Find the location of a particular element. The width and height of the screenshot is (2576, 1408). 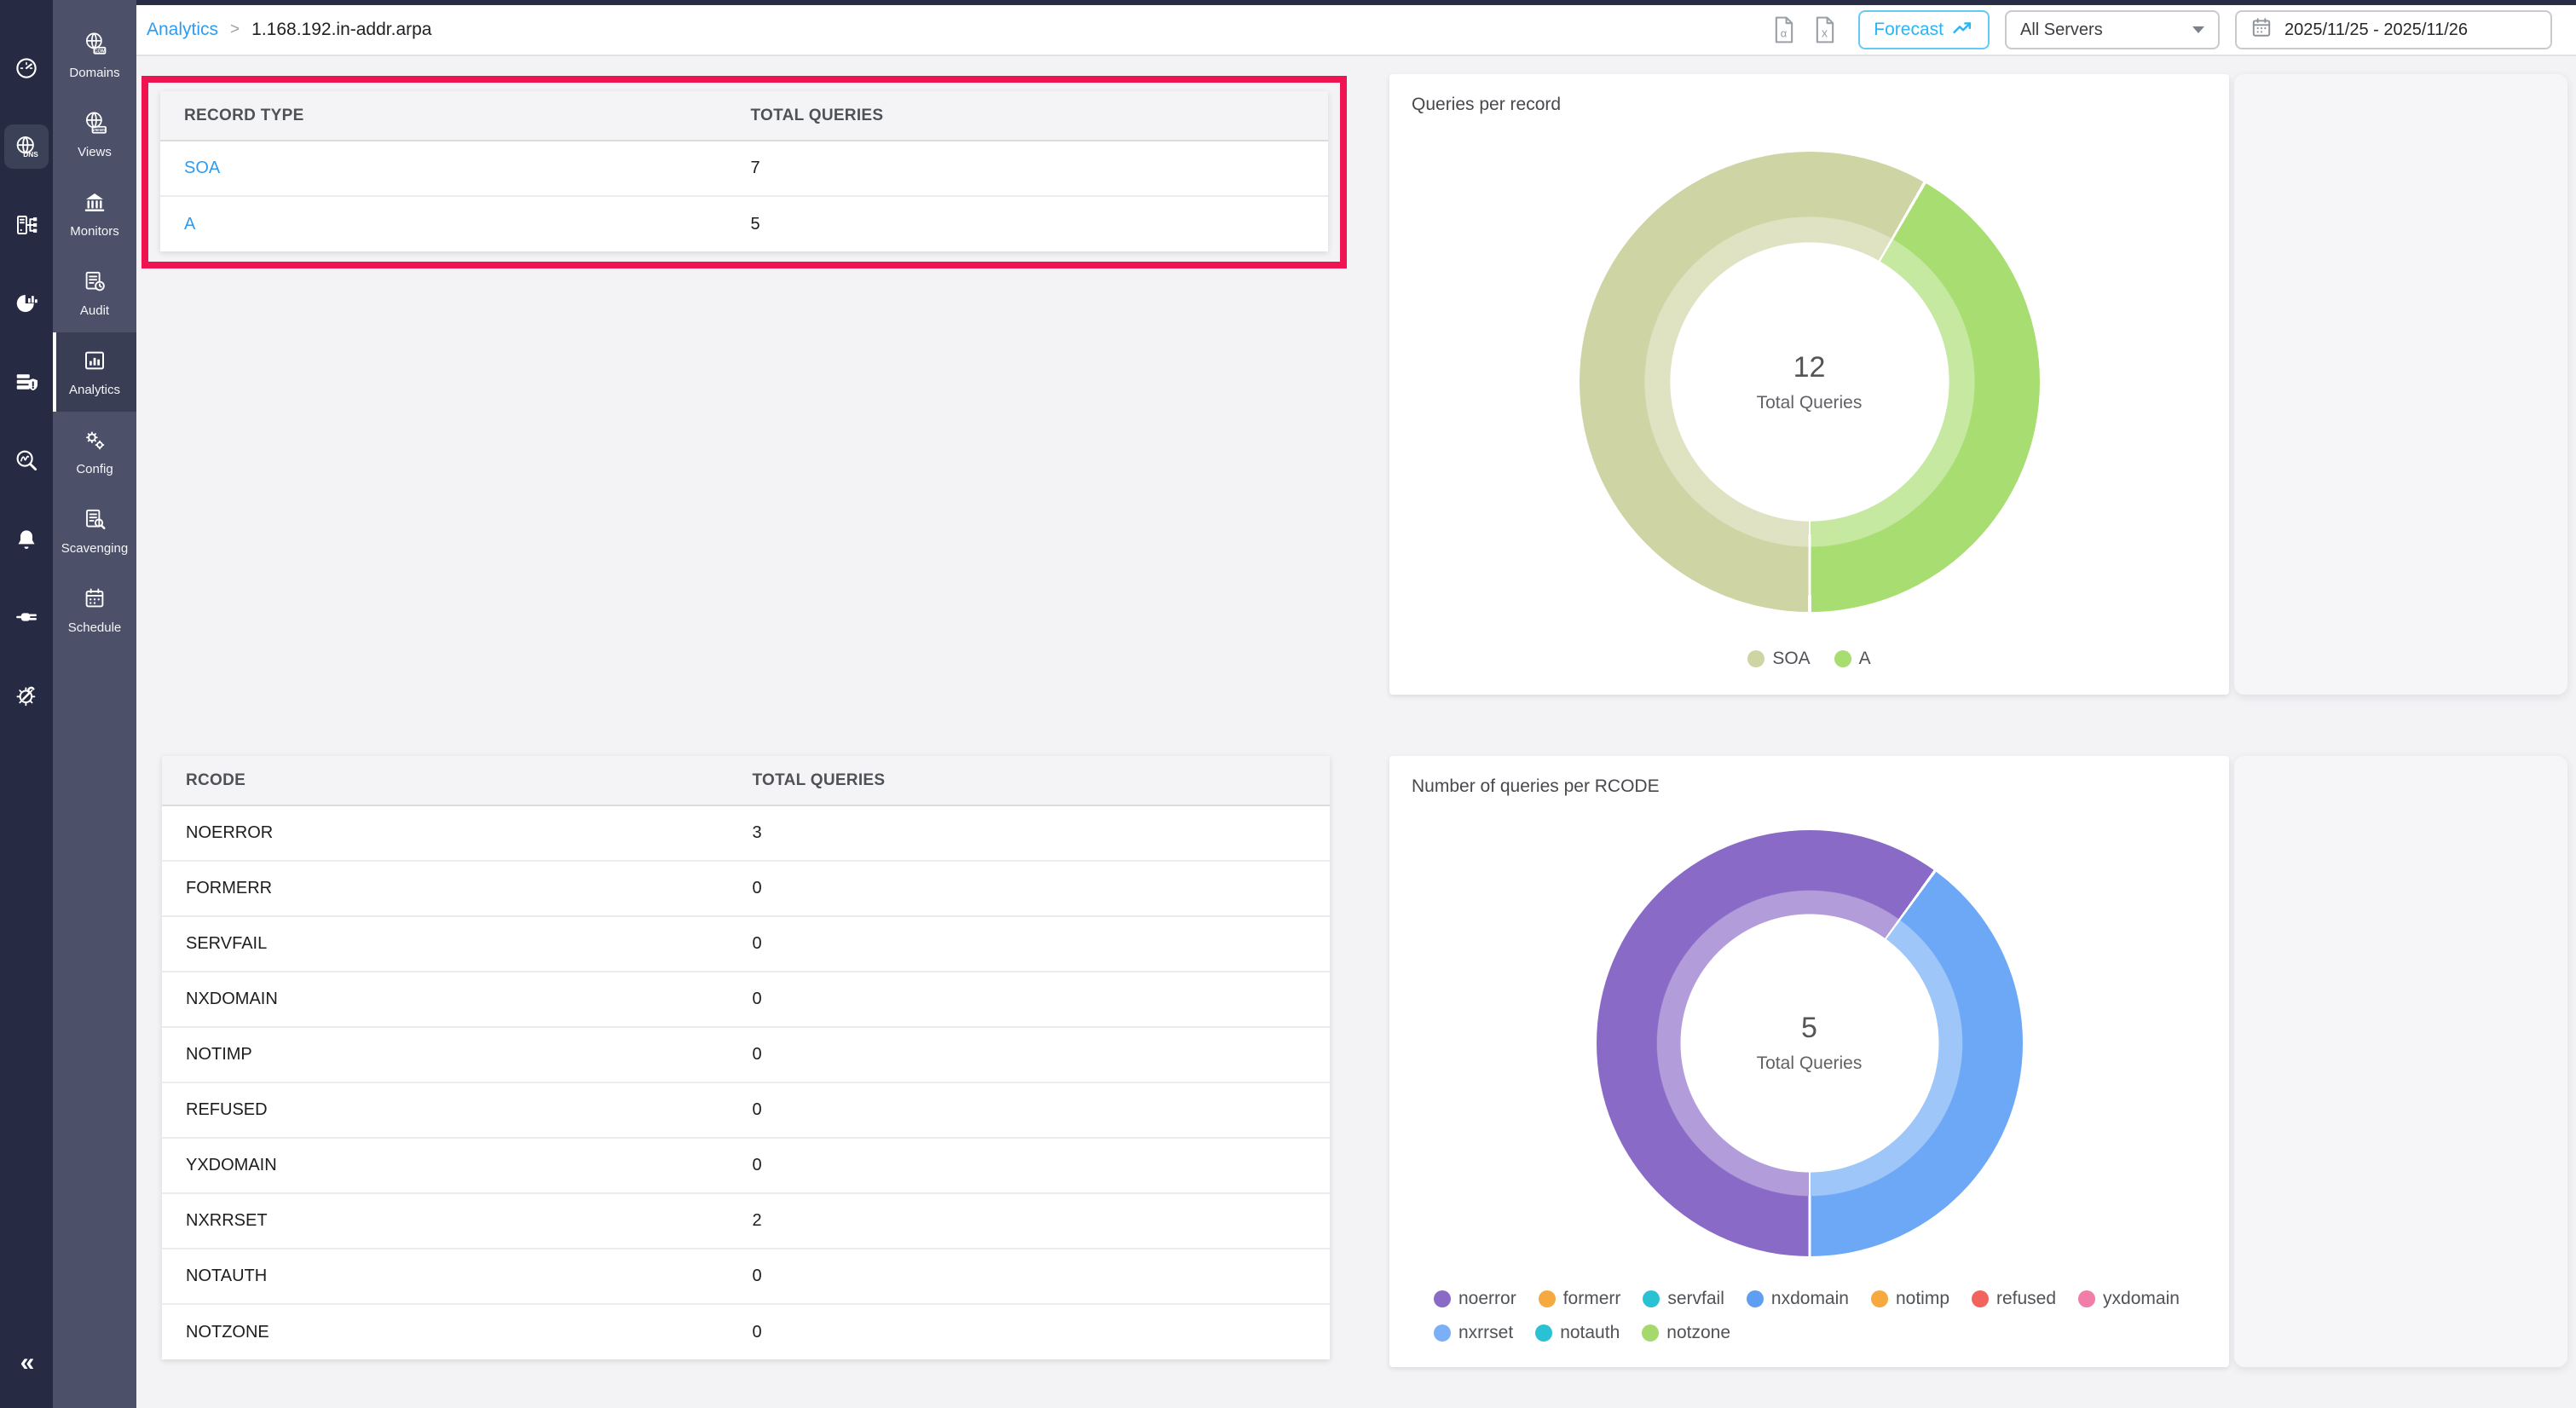

total-queries-value: 12 is located at coordinates (1809, 367).